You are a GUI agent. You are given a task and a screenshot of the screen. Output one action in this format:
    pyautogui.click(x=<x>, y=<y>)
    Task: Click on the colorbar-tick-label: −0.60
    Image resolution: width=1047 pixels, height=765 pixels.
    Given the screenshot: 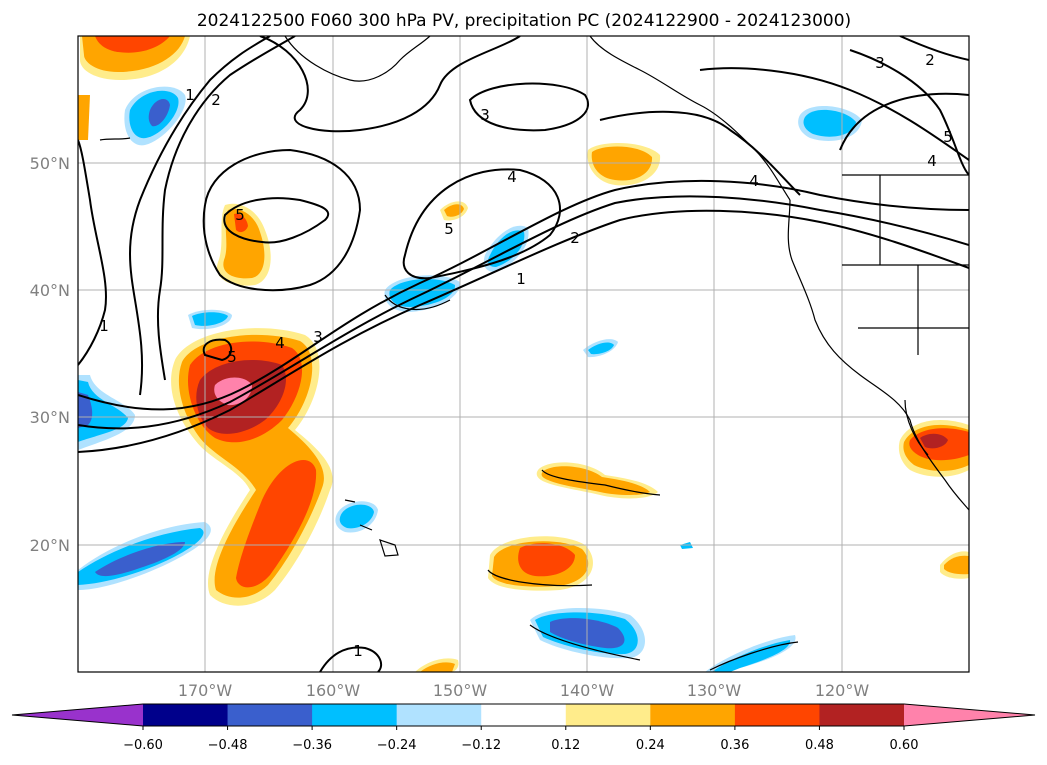 What is the action you would take?
    pyautogui.click(x=143, y=745)
    